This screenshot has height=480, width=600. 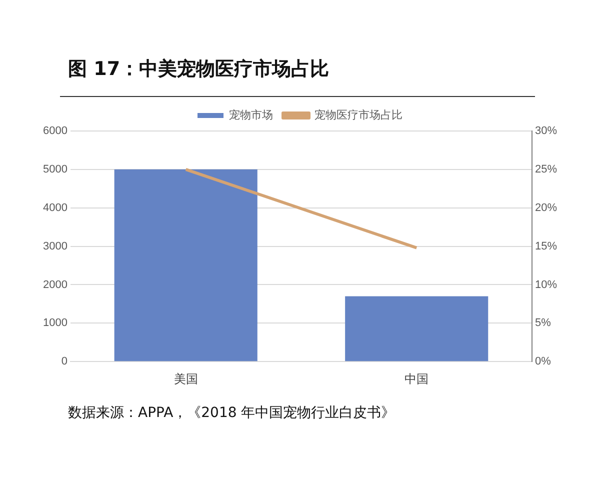 What do you see at coordinates (199, 69) in the screenshot?
I see `chart-title: 图 17：中美宠物医疗市场占比` at bounding box center [199, 69].